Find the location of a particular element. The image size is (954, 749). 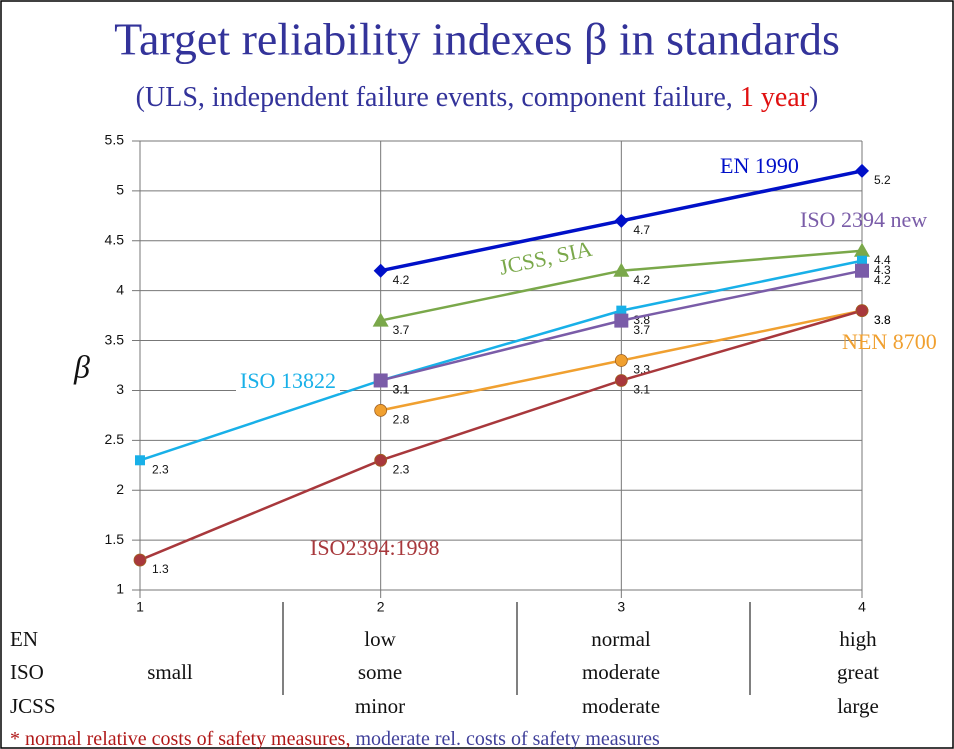

data-label: 4.7 is located at coordinates (641, 230).